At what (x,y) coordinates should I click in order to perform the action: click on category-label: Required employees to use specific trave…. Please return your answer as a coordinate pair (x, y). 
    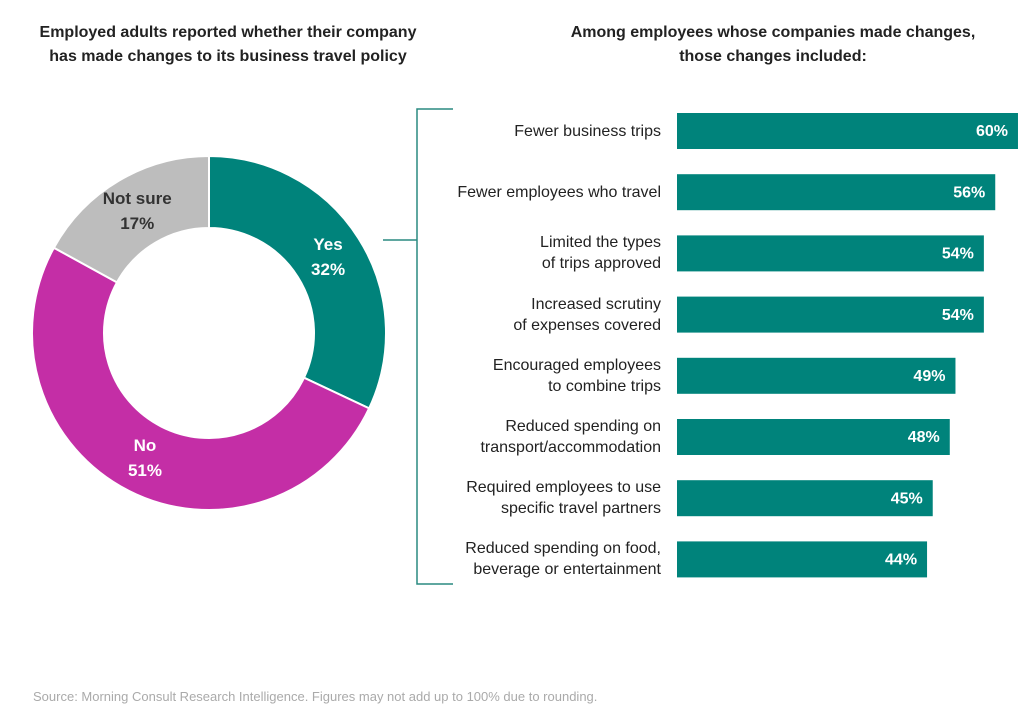
    Looking at the image, I should click on (563, 498).